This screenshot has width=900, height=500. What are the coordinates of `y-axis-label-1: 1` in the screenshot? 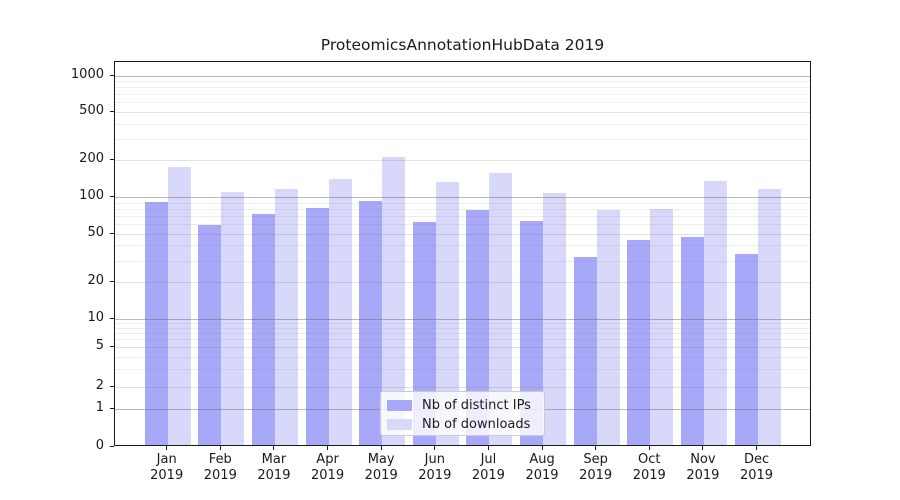 It's located at (99, 407).